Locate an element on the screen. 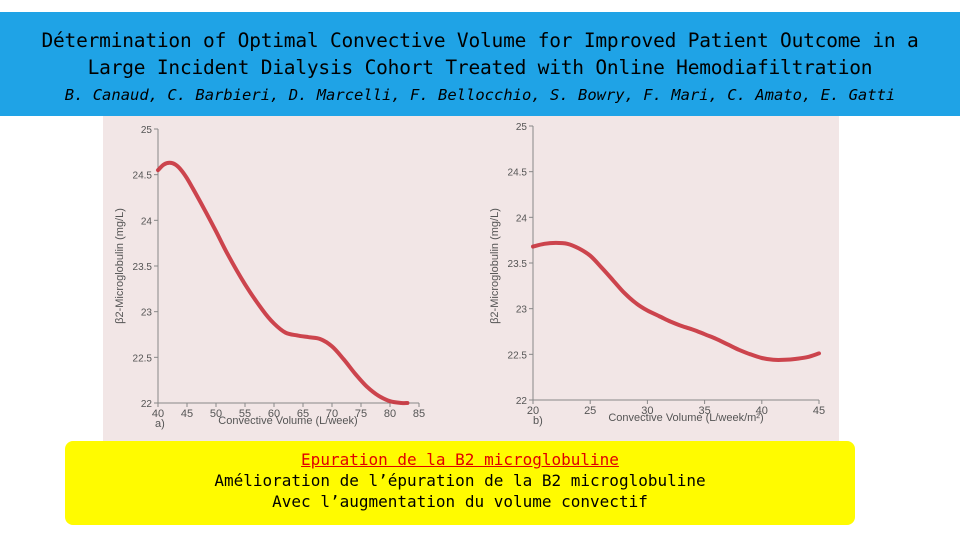 This screenshot has height=540, width=960. x-tick-label: 80 is located at coordinates (390, 414).